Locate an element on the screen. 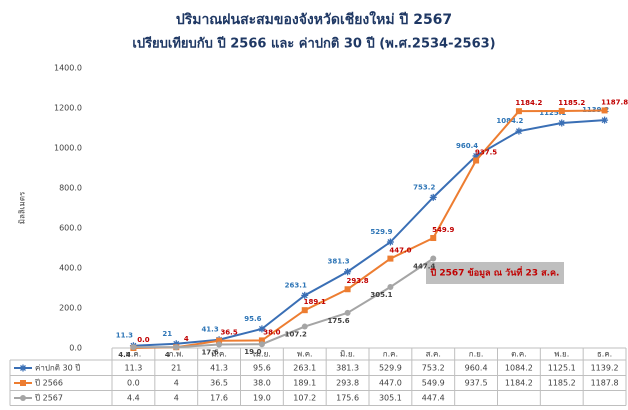 The width and height of the screenshot is (628, 410). legend-label: ค่าปกติ 30 ปี is located at coordinates (57, 368).